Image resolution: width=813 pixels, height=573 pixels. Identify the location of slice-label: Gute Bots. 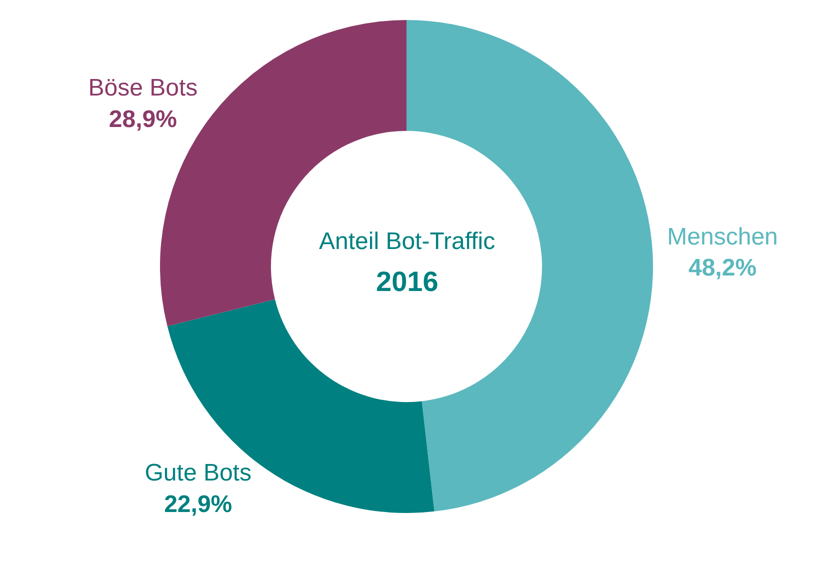
(198, 473).